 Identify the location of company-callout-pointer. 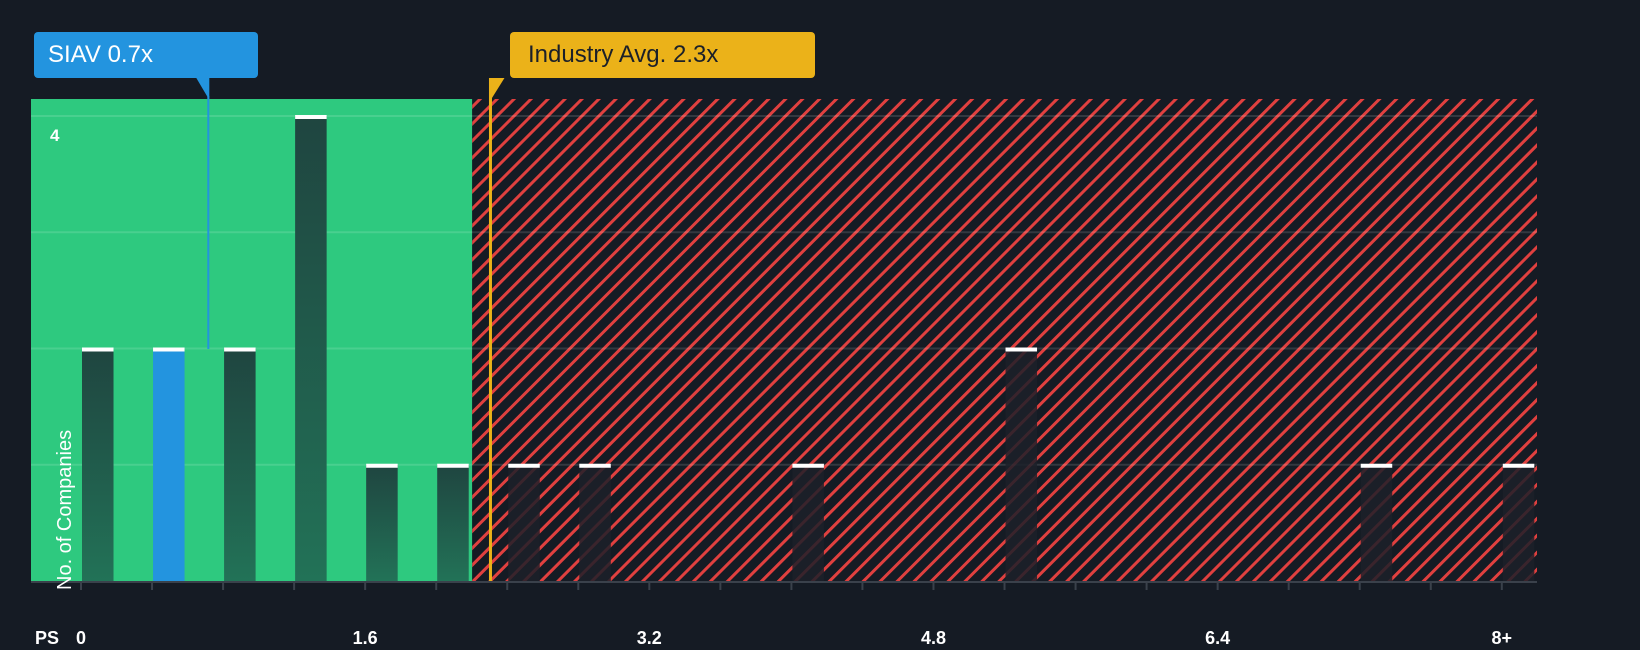
(203, 89).